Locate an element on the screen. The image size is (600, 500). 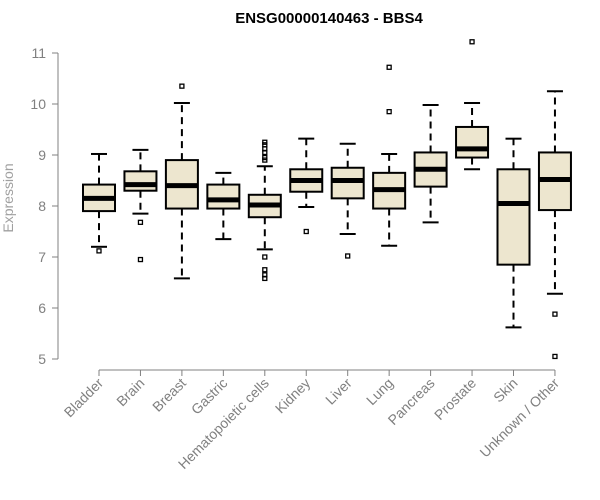
x-tick-label: Lung is located at coordinates (379, 391).